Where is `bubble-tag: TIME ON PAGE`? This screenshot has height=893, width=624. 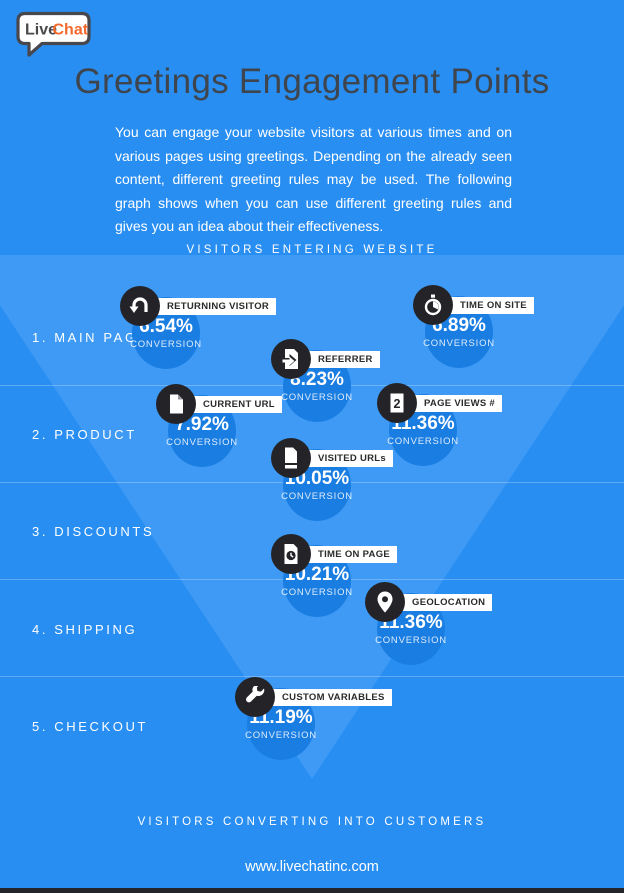
bubble-tag: TIME ON PAGE is located at coordinates (344, 554).